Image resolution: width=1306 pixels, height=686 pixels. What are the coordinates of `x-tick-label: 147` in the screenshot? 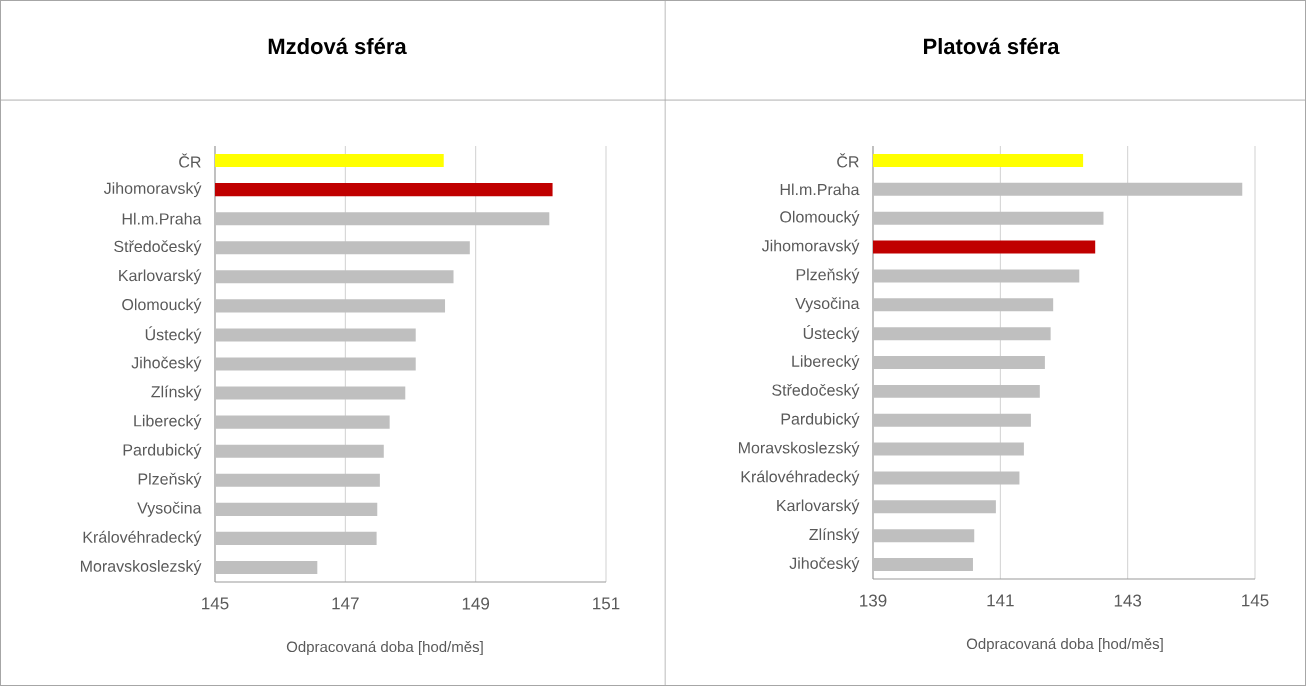 It's located at (345, 603).